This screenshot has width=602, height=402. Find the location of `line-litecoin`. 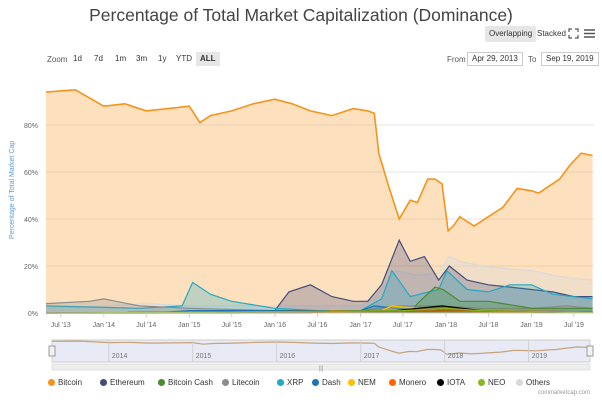

line-litecoin is located at coordinates (319, 305).